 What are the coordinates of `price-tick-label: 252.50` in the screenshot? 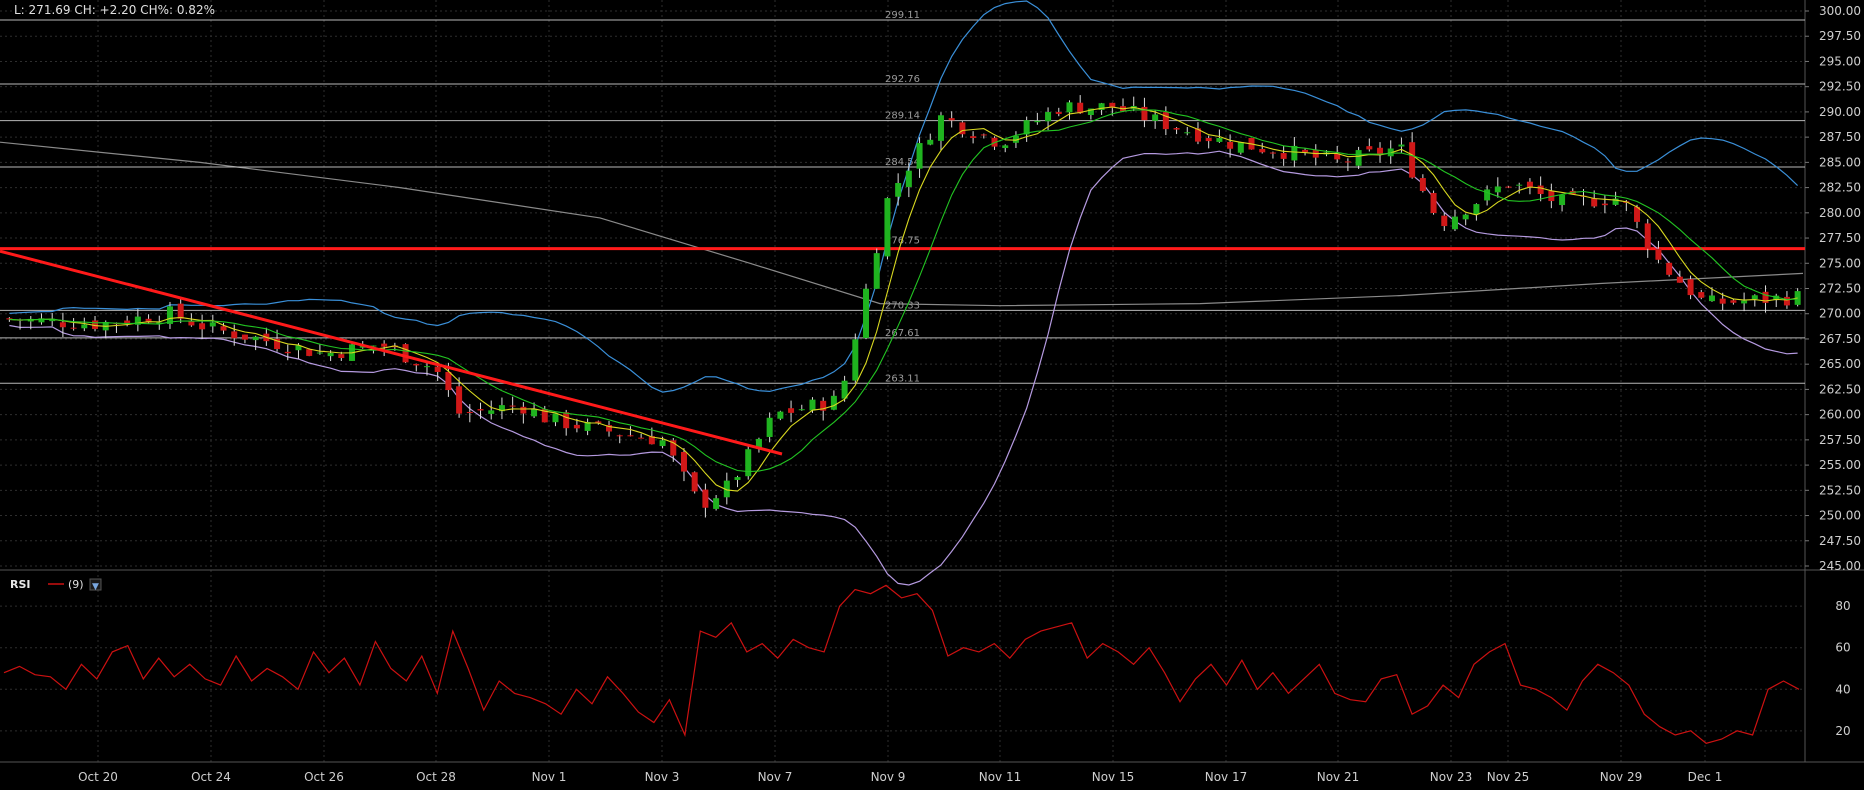 It's located at (1840, 490).